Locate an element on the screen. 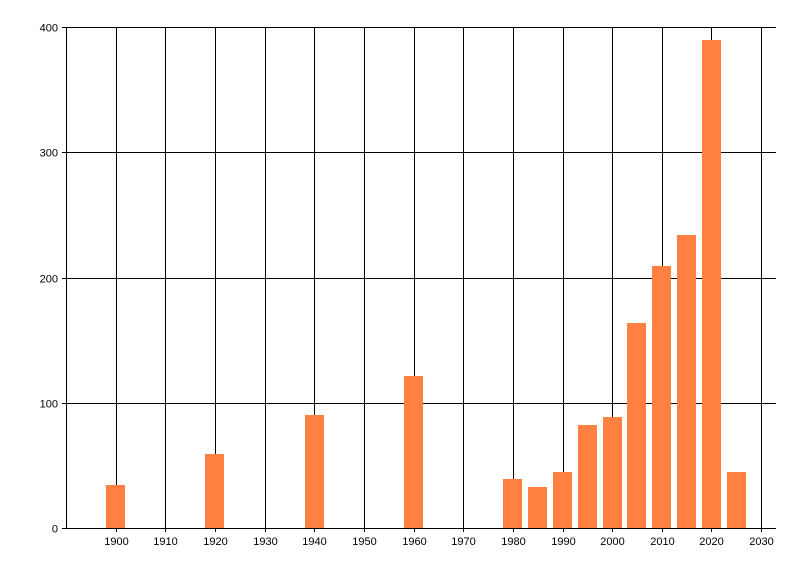 This screenshot has height=576, width=800. bar-2020 is located at coordinates (711, 284).